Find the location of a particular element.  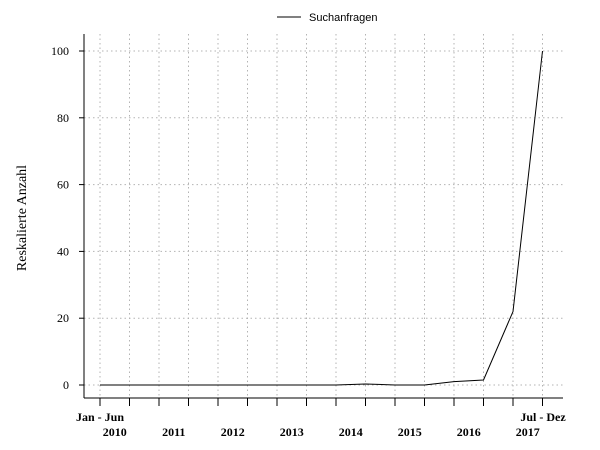

y-tick-label-80: 80 is located at coordinates (63, 118).